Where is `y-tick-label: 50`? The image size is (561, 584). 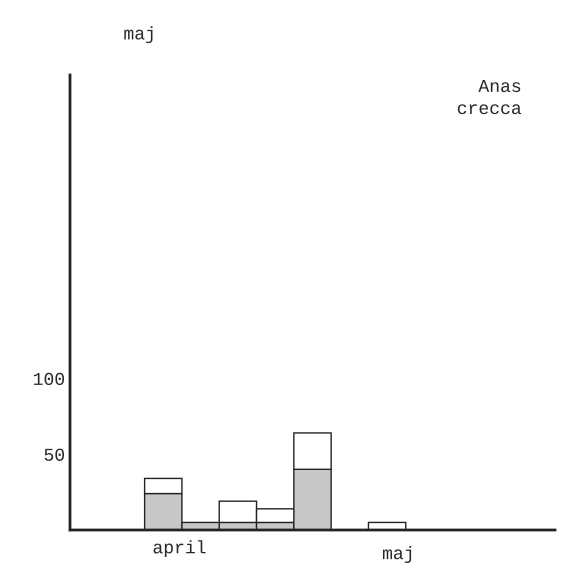 y-tick-label: 50 is located at coordinates (54, 454).